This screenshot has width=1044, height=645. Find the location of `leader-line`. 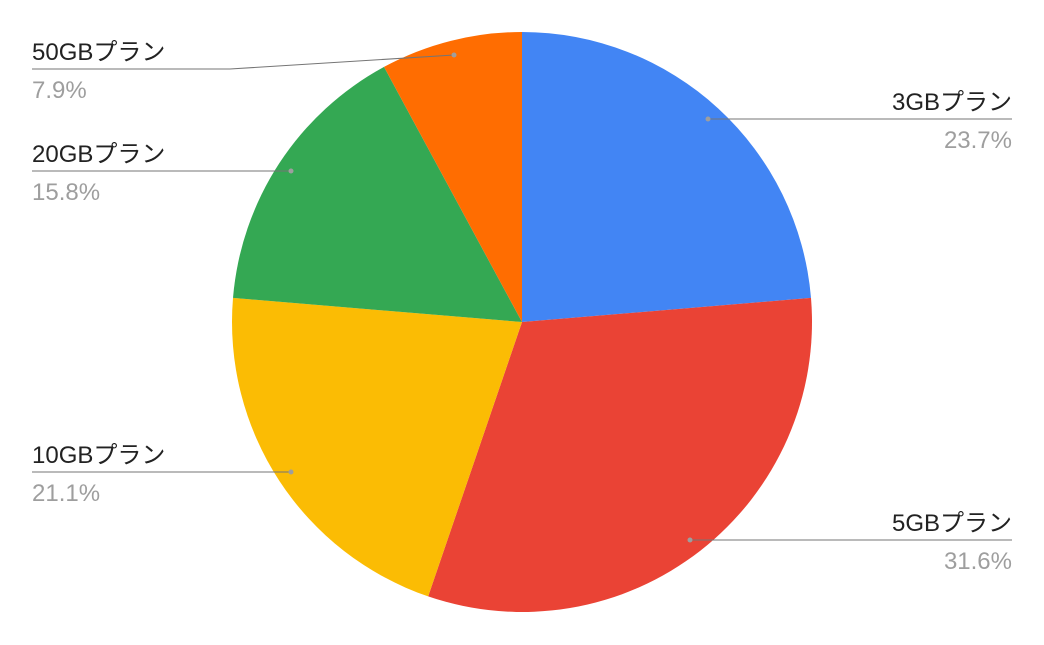

leader-line is located at coordinates (243, 62).